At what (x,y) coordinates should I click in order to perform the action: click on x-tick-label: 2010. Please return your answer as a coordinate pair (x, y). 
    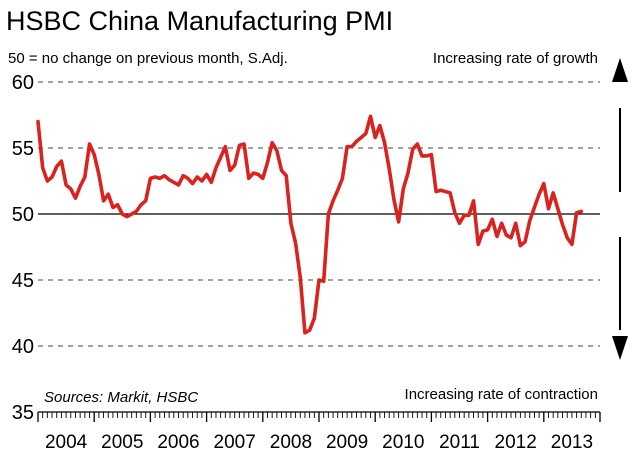
    Looking at the image, I should click on (403, 442).